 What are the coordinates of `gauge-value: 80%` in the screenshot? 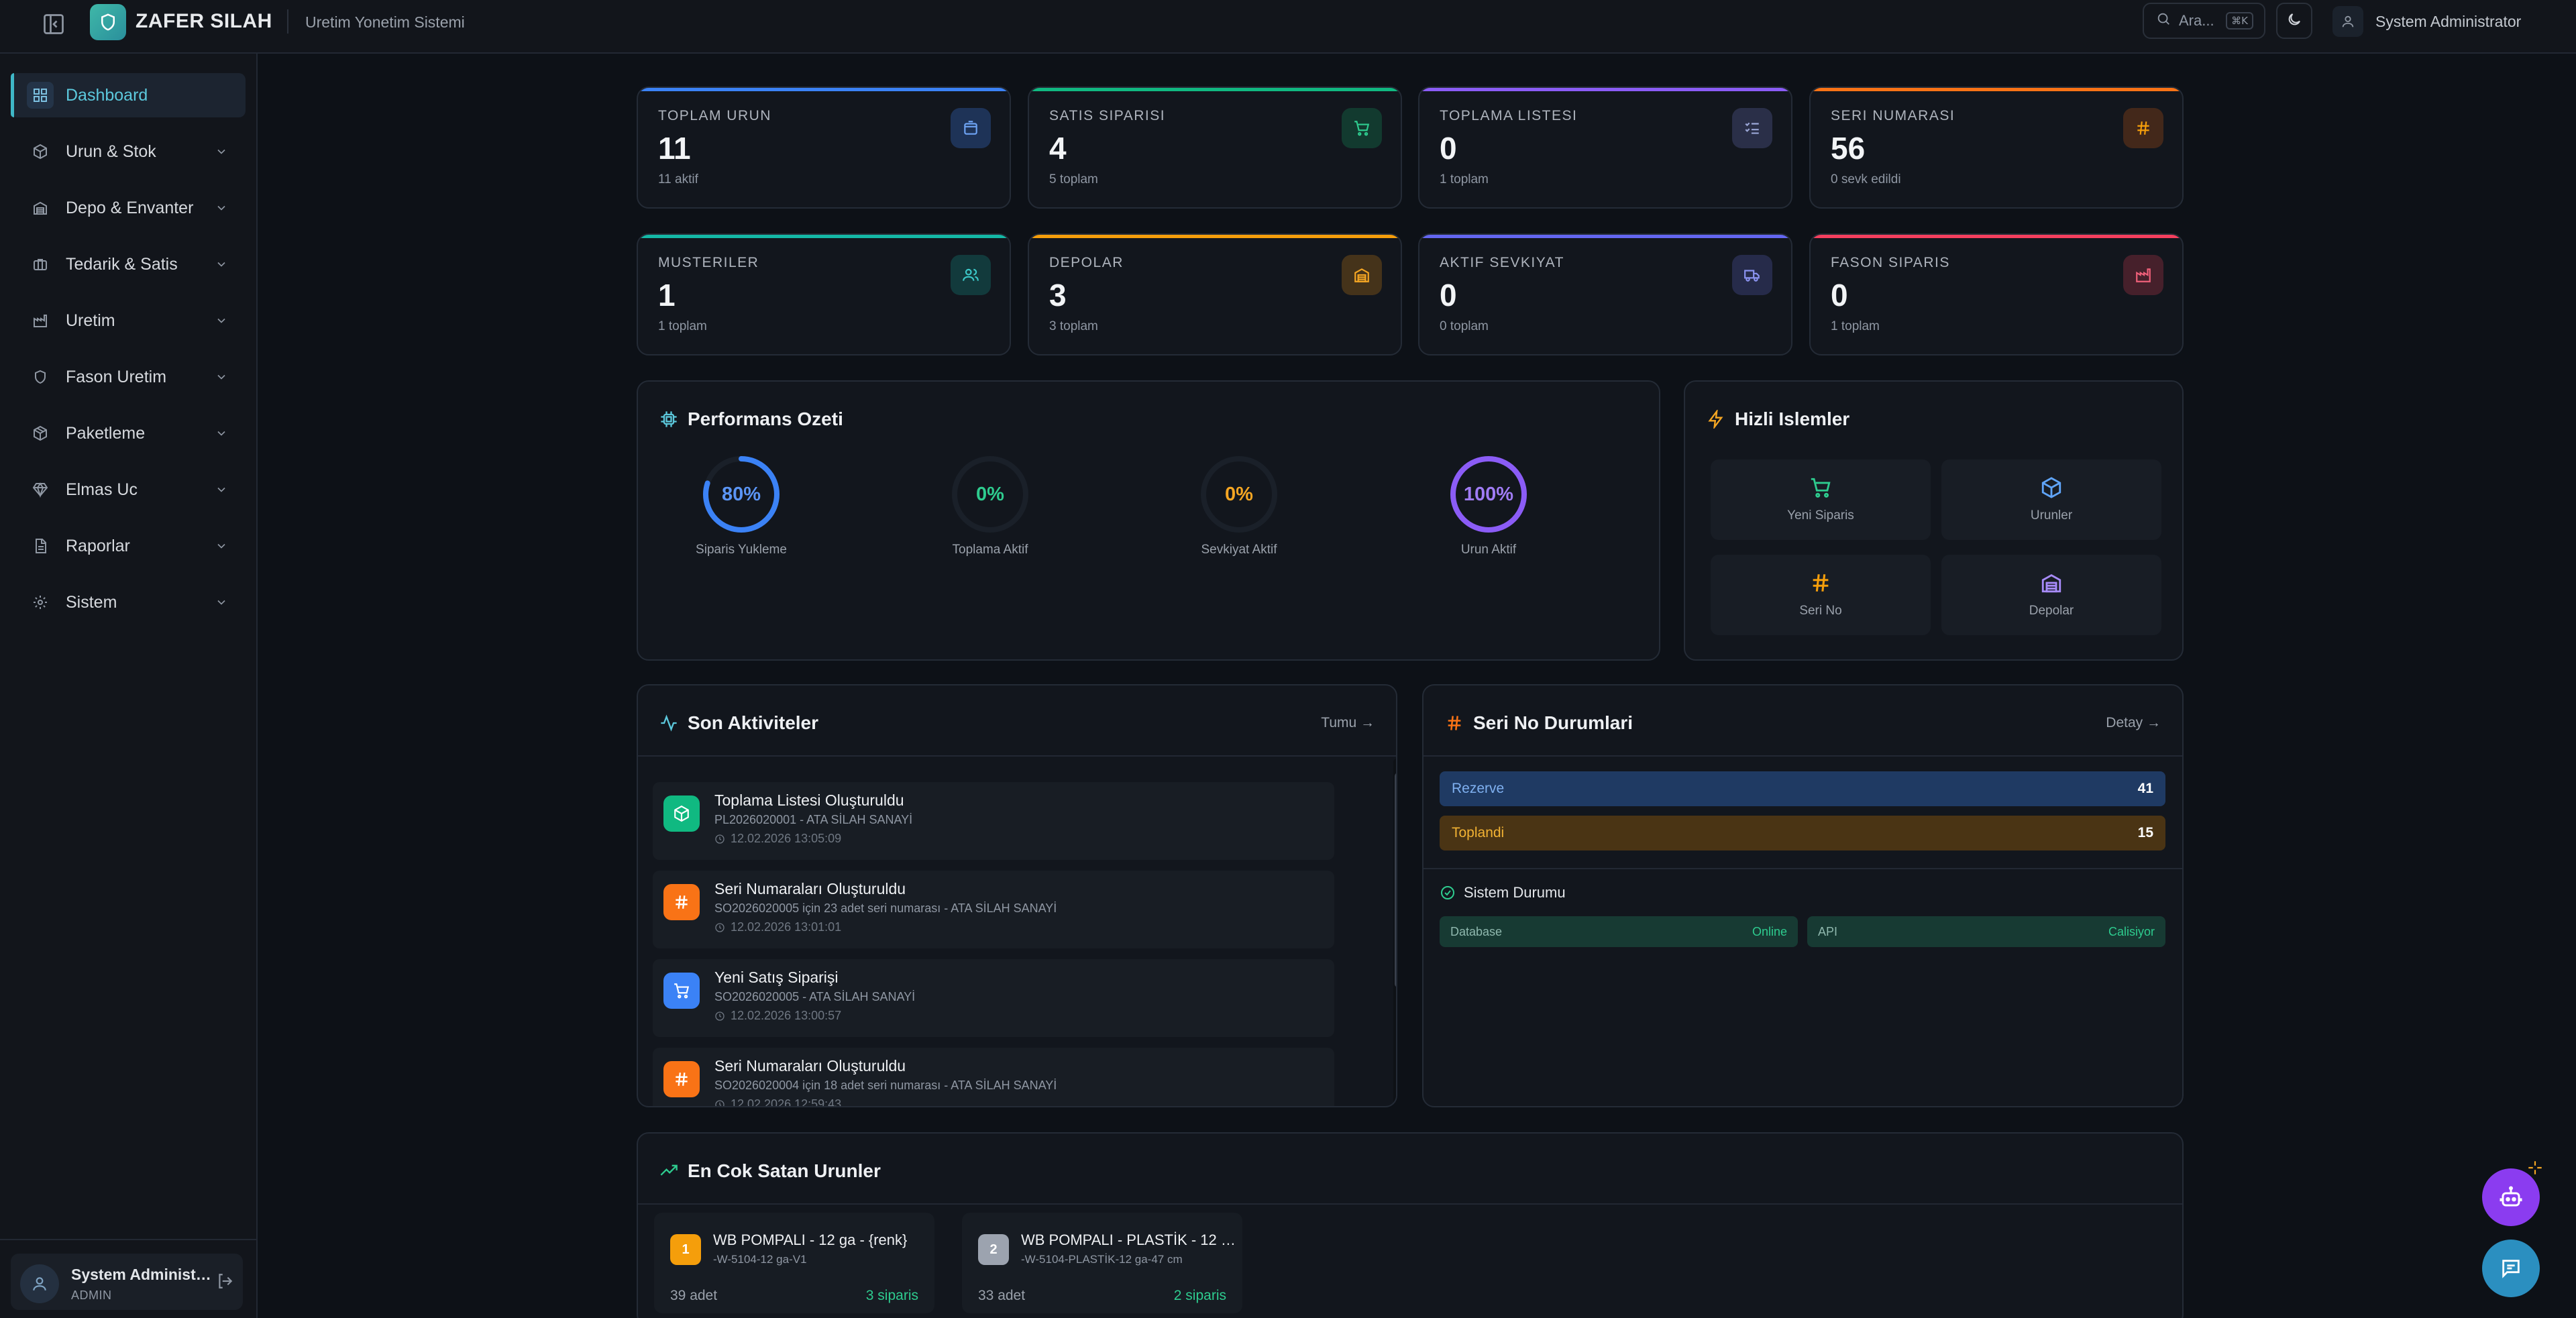 It's located at (741, 494).